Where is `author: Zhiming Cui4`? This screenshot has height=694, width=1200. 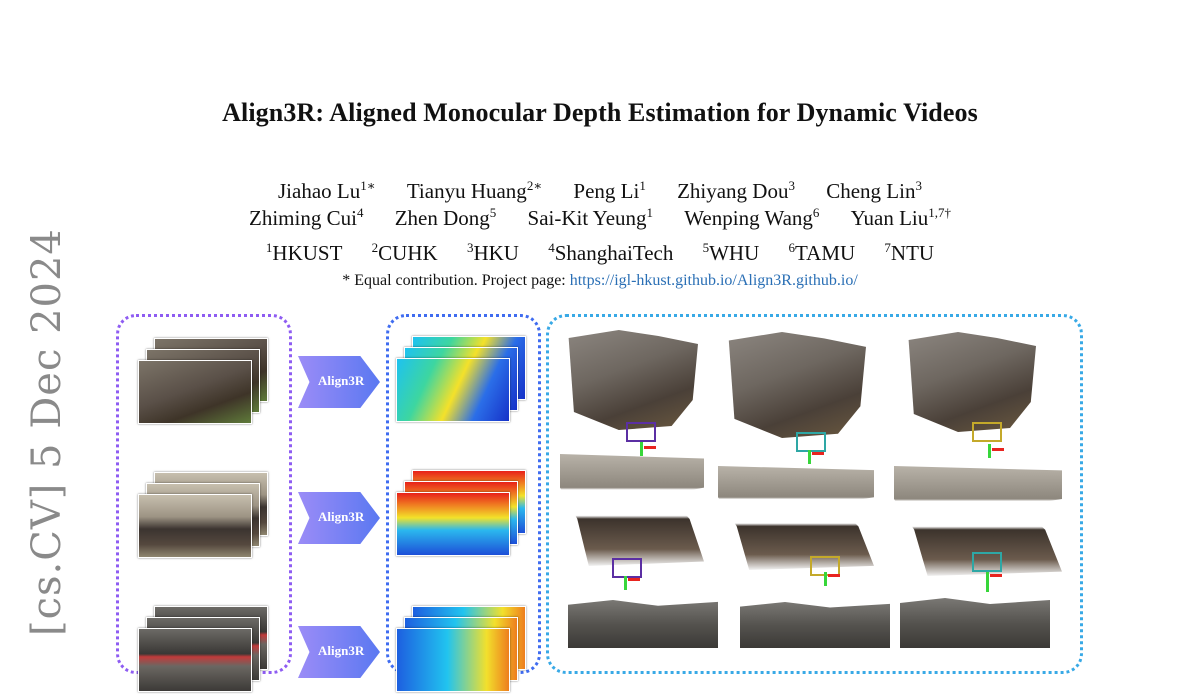
author: Zhiming Cui4 is located at coordinates (306, 217).